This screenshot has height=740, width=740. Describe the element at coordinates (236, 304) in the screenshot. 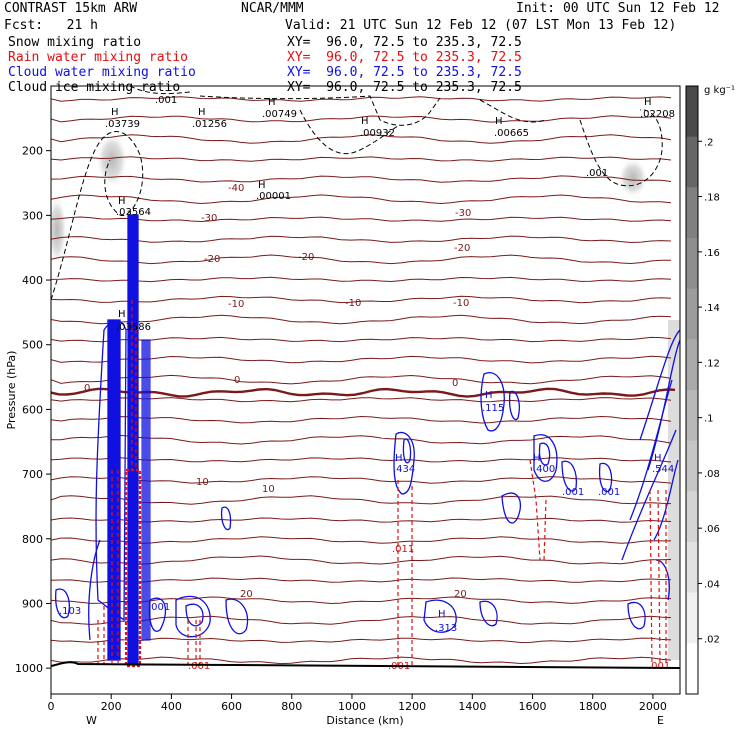

I see `isotherm-label-m10w: -10` at that location.